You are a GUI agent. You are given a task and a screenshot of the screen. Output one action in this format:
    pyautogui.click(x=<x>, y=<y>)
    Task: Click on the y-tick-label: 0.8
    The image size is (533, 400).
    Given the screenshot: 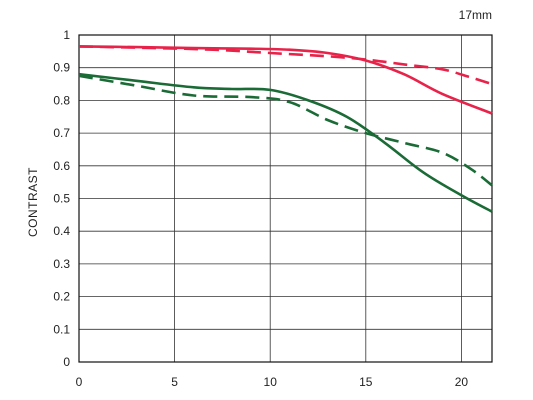 What is the action you would take?
    pyautogui.click(x=61, y=100)
    